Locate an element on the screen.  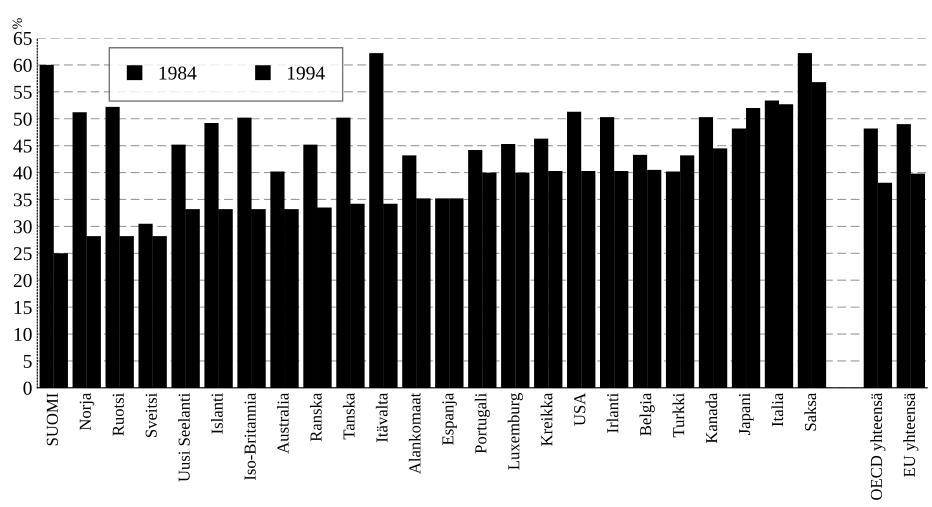
y-tick-label: 65 is located at coordinates (23, 38).